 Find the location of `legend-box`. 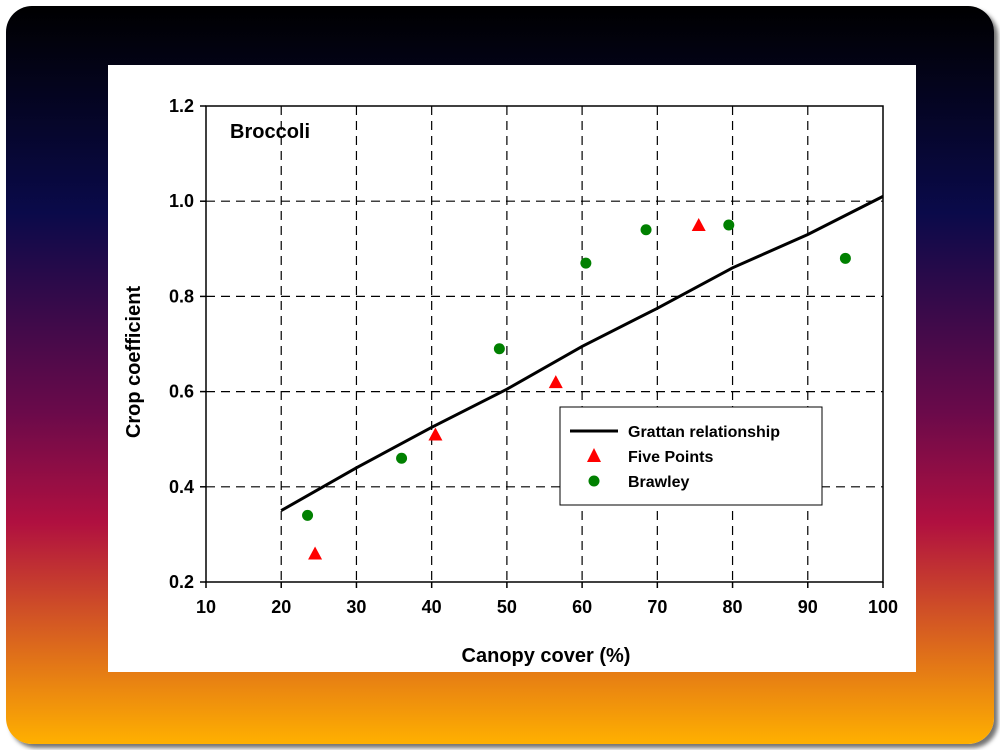

legend-box is located at coordinates (691, 456).